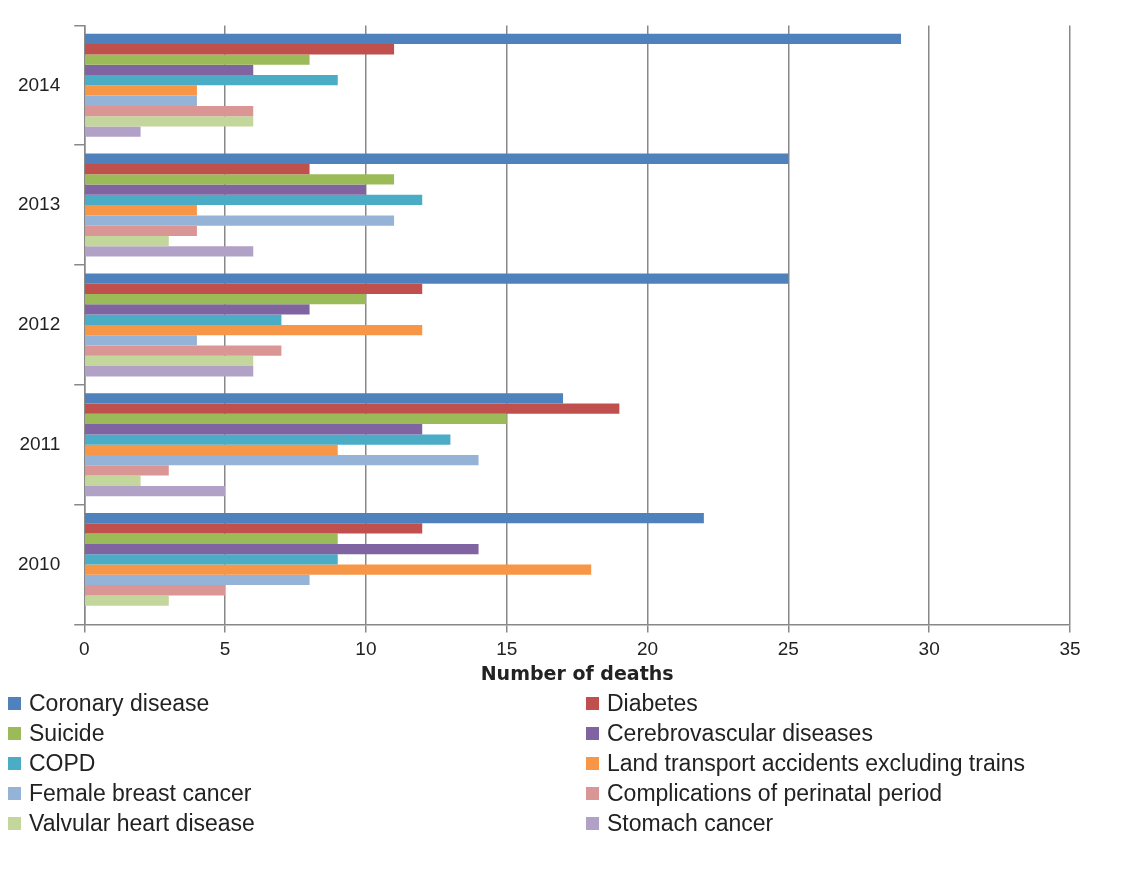 Image resolution: width=1128 pixels, height=888 pixels. What do you see at coordinates (40, 443) in the screenshot?
I see `y-tick-label: 2011` at bounding box center [40, 443].